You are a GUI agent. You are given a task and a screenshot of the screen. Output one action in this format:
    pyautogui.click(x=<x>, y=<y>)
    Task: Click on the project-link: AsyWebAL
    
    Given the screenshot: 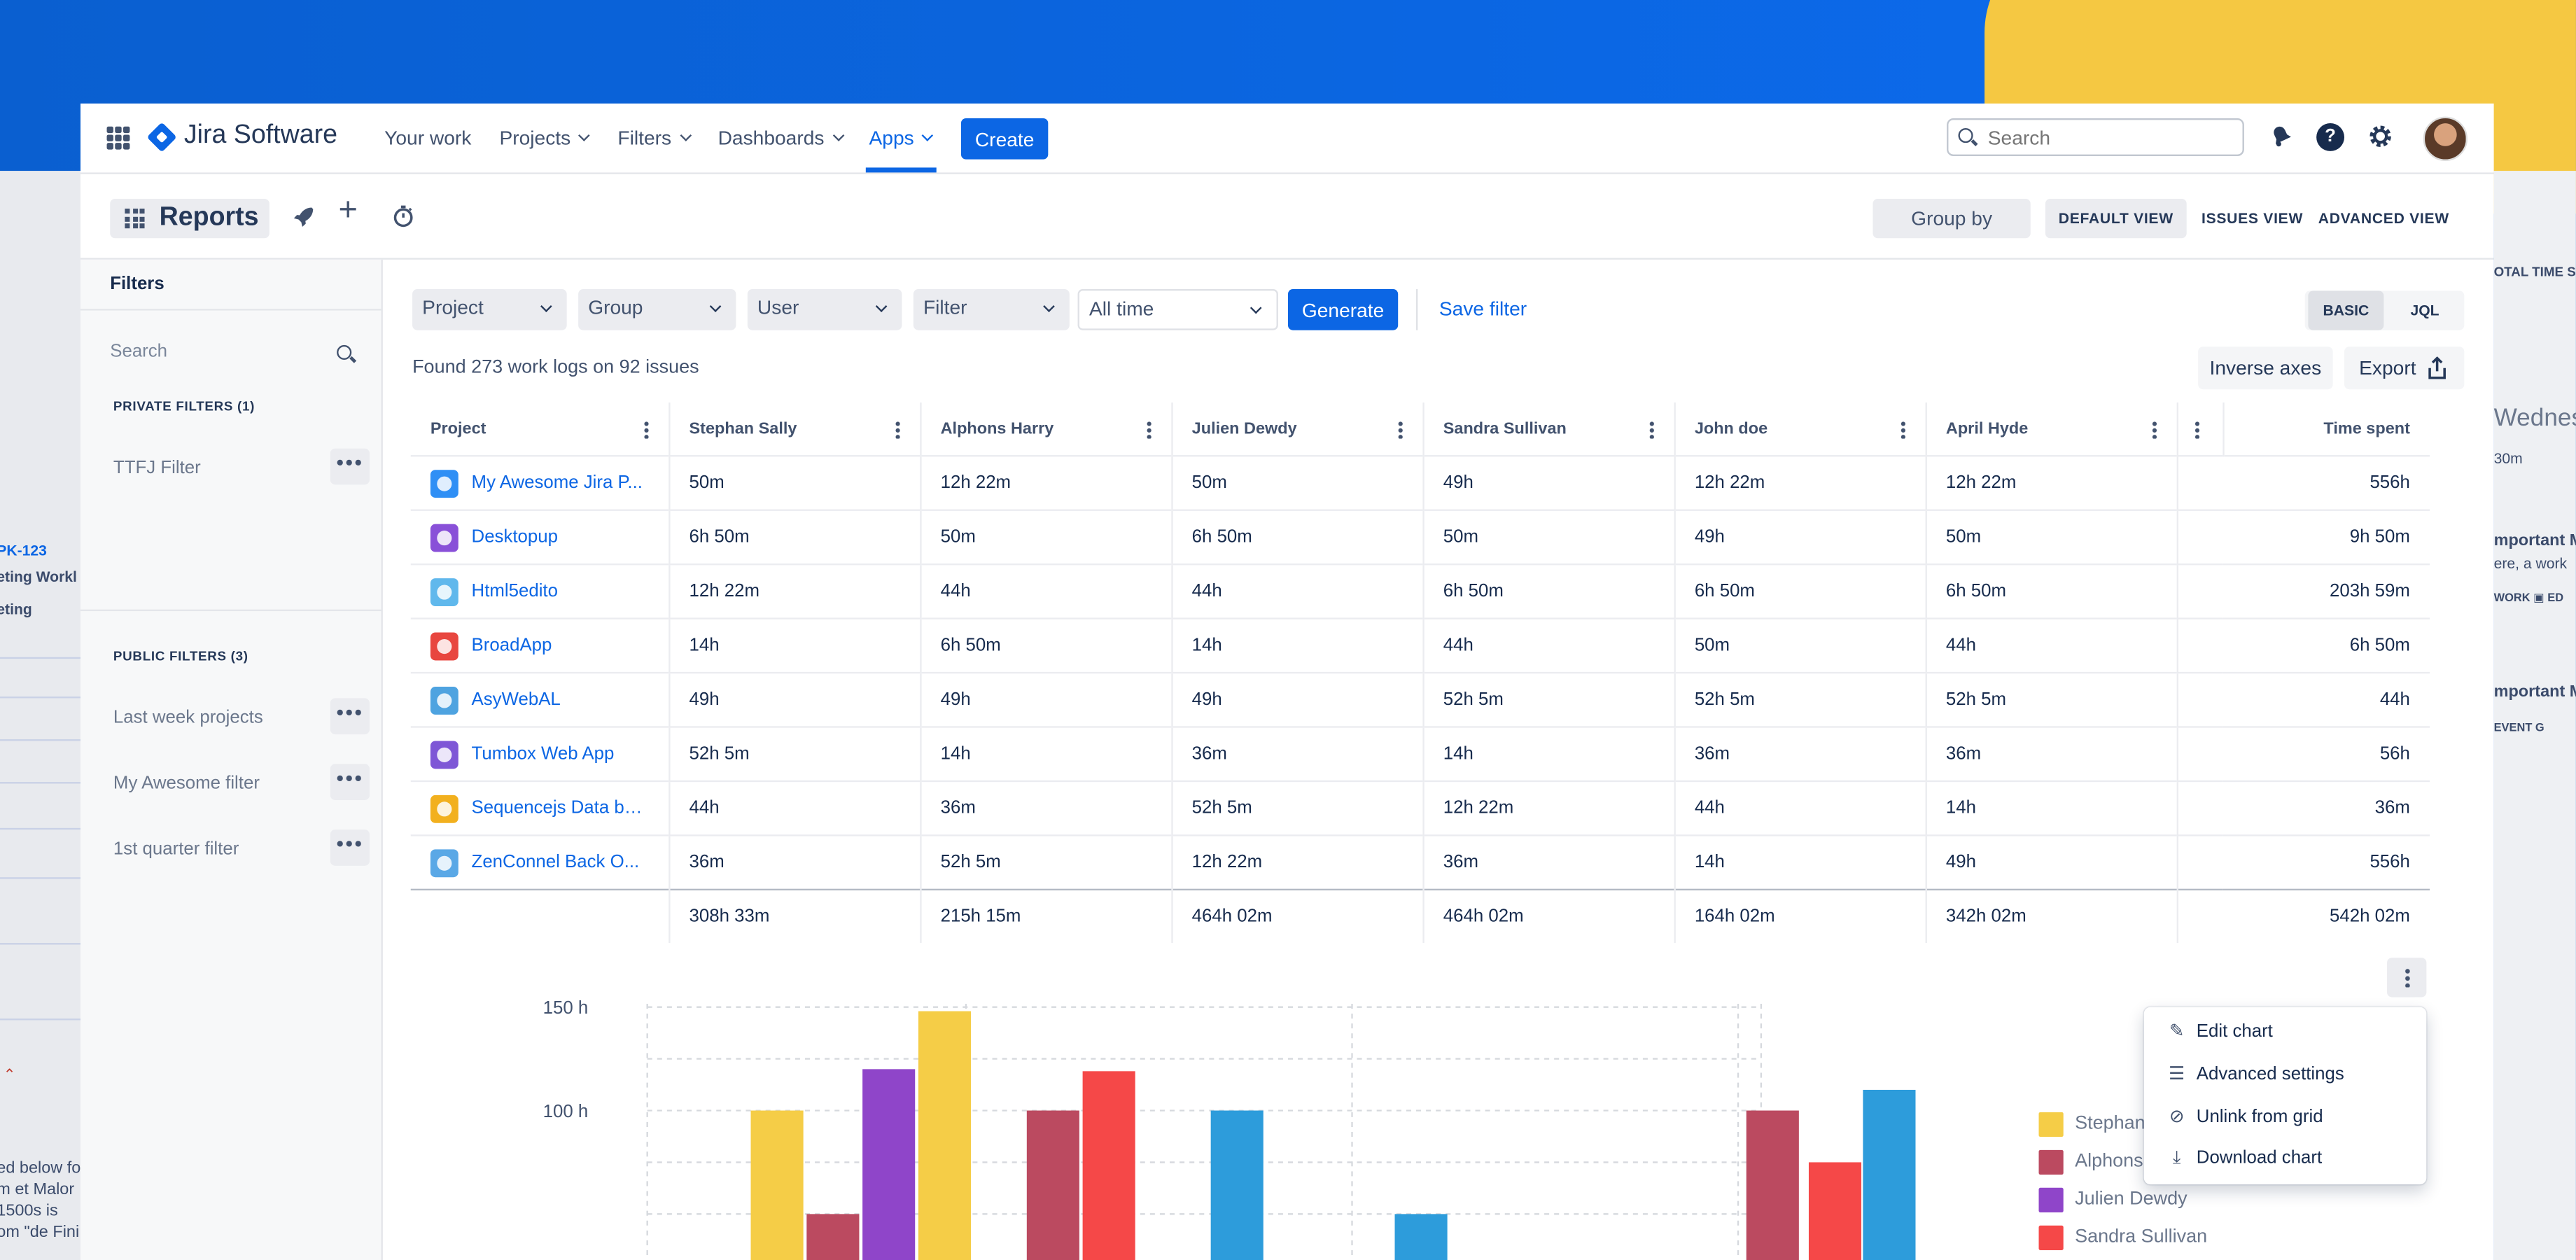 What is the action you would take?
    pyautogui.click(x=516, y=700)
    